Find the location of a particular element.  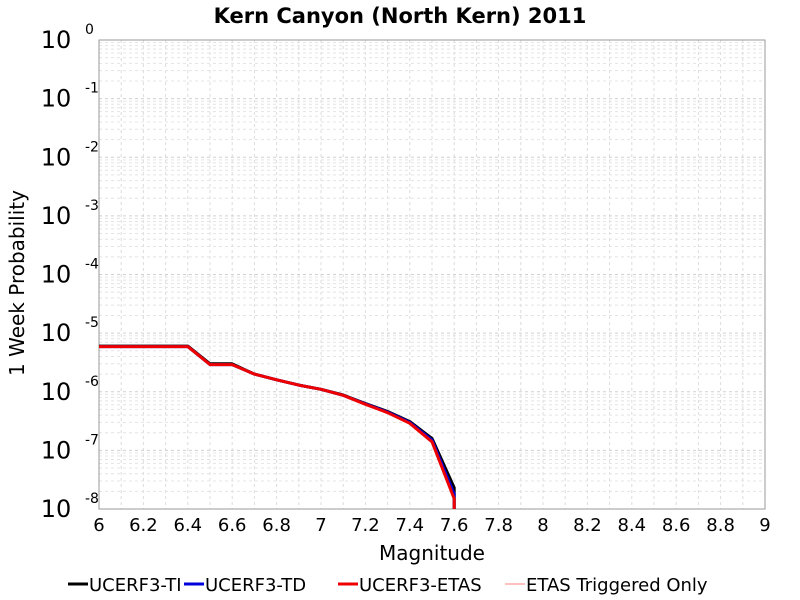

y-tick-exponent: -5 is located at coordinates (92, 323).